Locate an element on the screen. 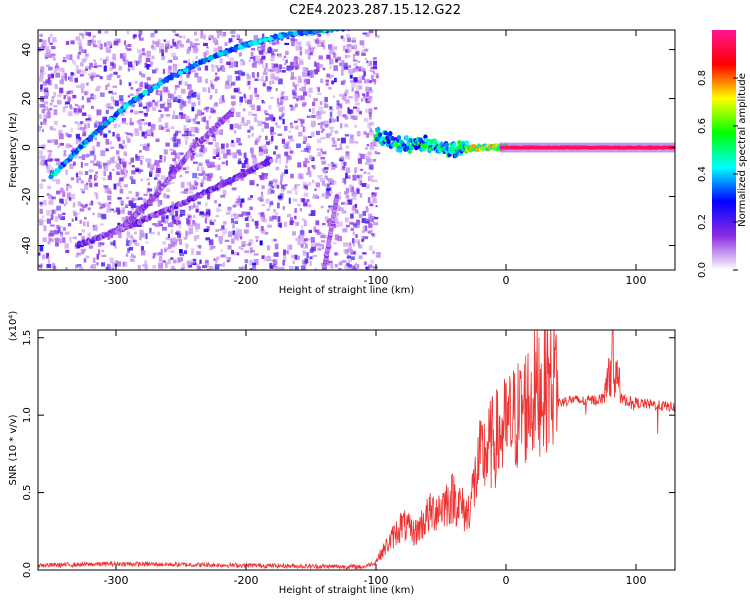  colorbar-tick-label: 0.8 is located at coordinates (702, 78).